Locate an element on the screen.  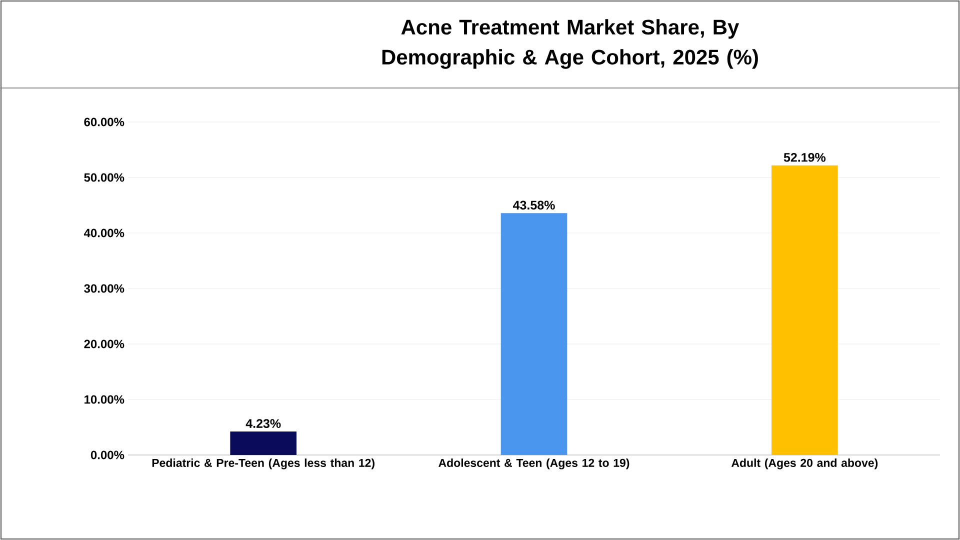
y-tick-label: 50.00% is located at coordinates (104, 177).